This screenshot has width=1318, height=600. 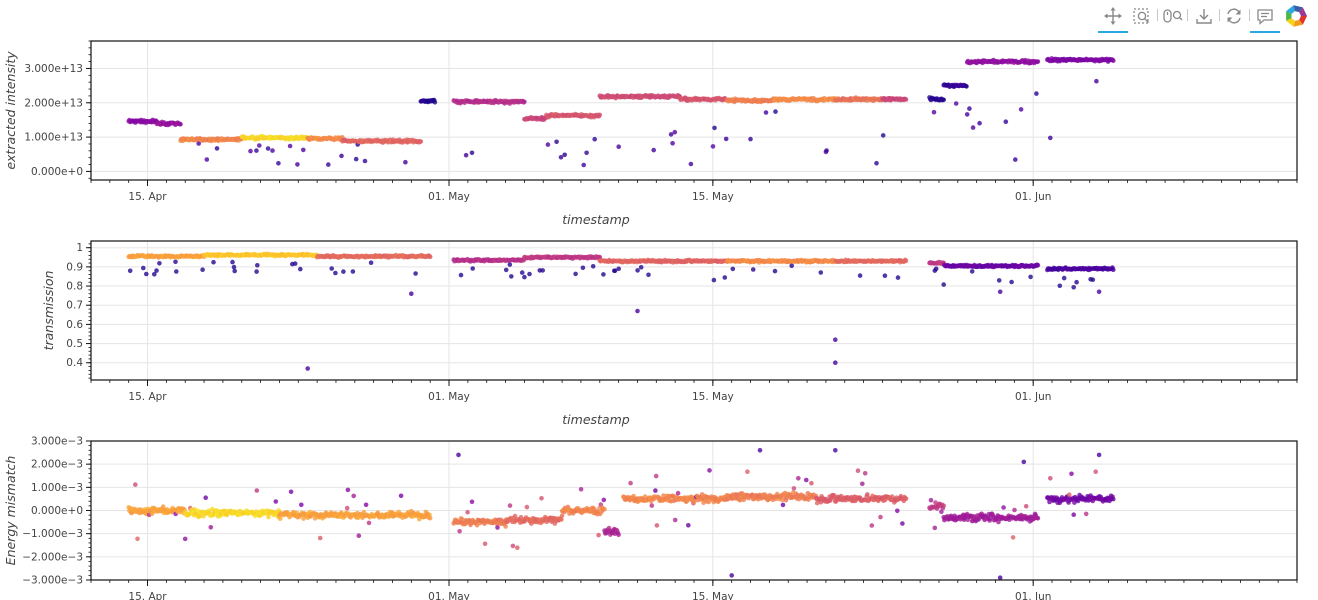 I want to click on save-tool-icon, so click(x=1204, y=16).